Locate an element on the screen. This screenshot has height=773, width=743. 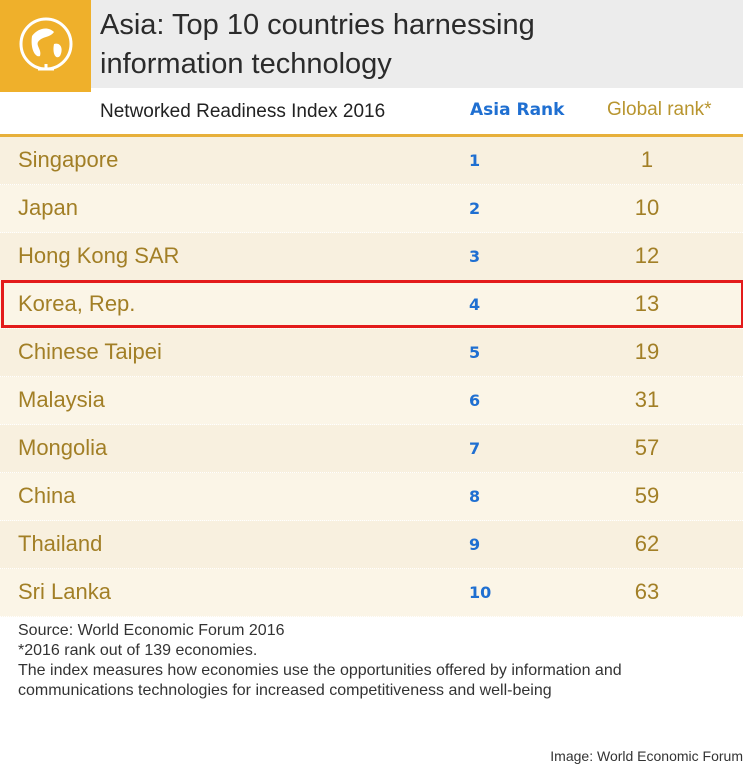
table-row: Malaysia 6 31 is located at coordinates (371, 401).